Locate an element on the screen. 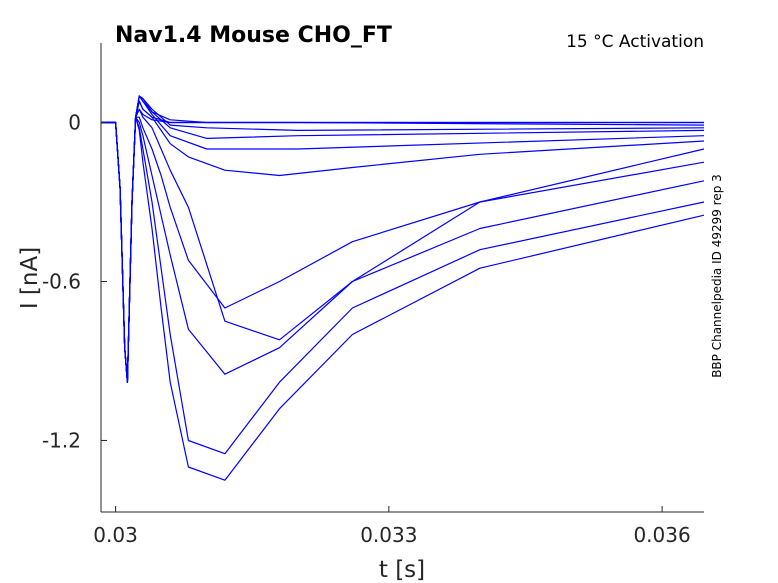 Image resolution: width=778 pixels, height=583 pixels. chart-title: Nav1.4 Mouse CHO_FT is located at coordinates (253, 35).